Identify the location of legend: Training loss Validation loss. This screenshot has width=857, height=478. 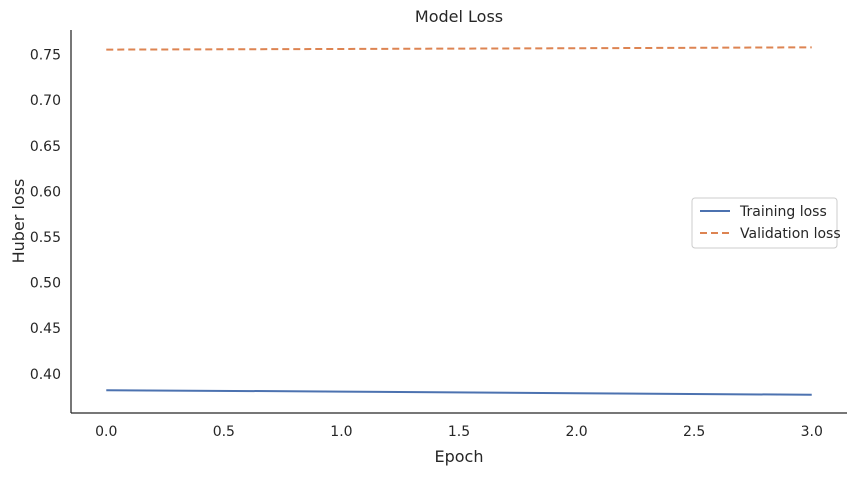
(766, 223).